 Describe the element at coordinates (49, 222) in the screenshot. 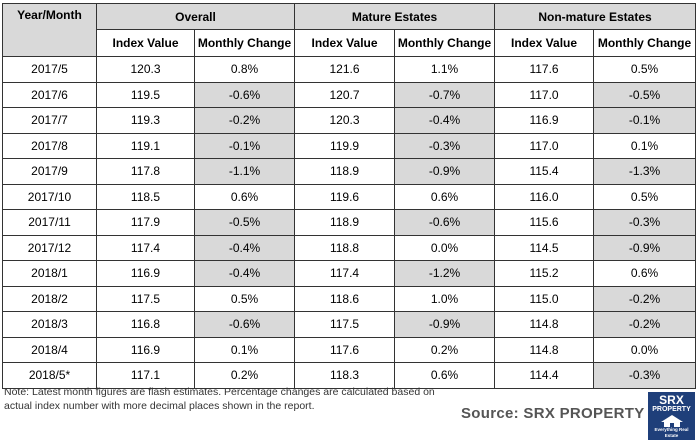

I see `period-cell: 2017/11` at that location.